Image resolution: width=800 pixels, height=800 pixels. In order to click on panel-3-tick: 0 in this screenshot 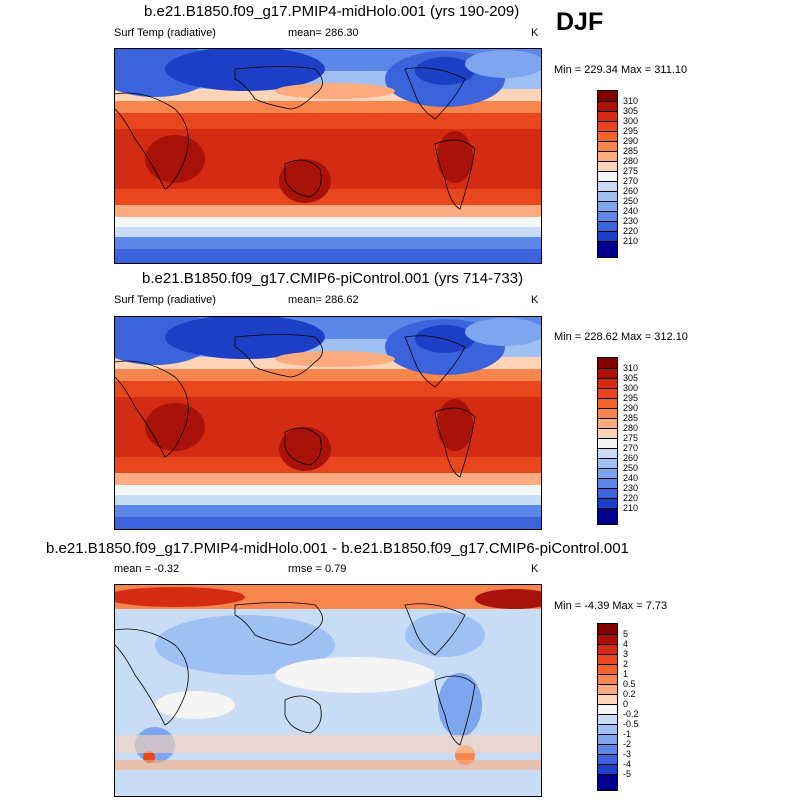, I will do `click(626, 704)`.